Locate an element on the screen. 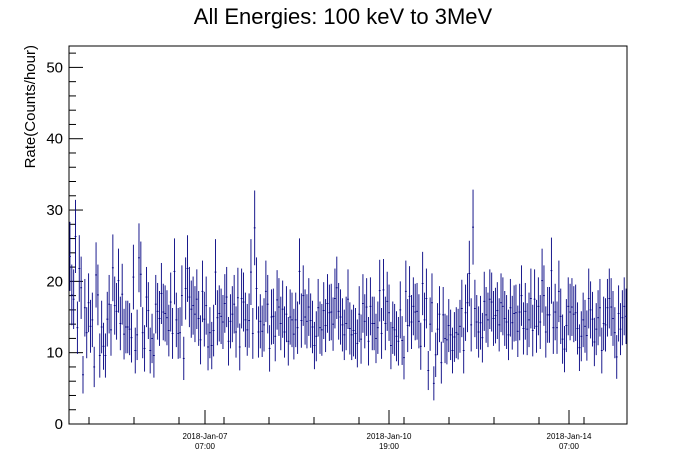 The width and height of the screenshot is (696, 472). y-tick-label: 50 is located at coordinates (54, 67).